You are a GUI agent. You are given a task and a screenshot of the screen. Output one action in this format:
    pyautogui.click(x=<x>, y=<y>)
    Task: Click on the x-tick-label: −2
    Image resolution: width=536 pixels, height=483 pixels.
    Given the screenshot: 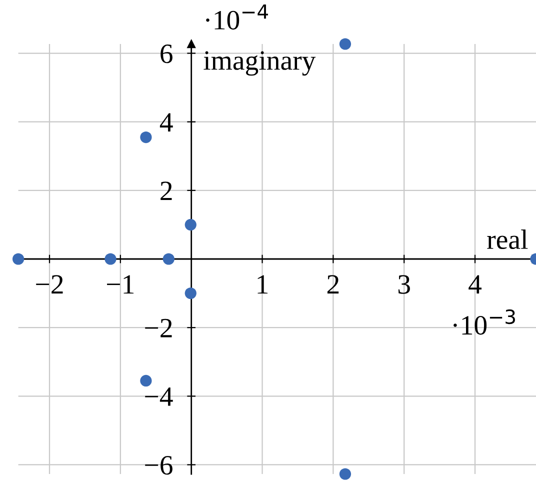 What is the action you would take?
    pyautogui.click(x=49, y=284)
    